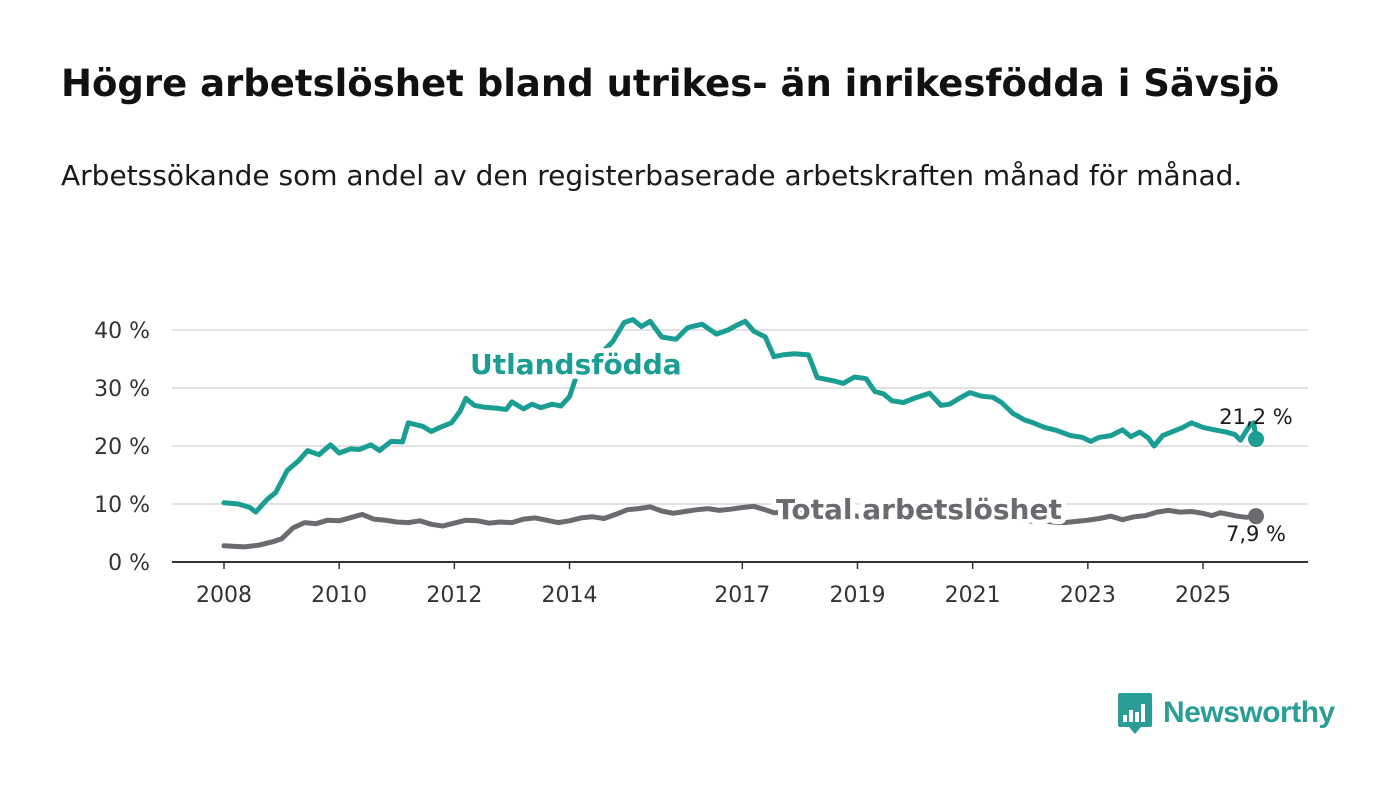 The height and width of the screenshot is (794, 1400). I want to click on x-tick-label: 2010, so click(339, 595).